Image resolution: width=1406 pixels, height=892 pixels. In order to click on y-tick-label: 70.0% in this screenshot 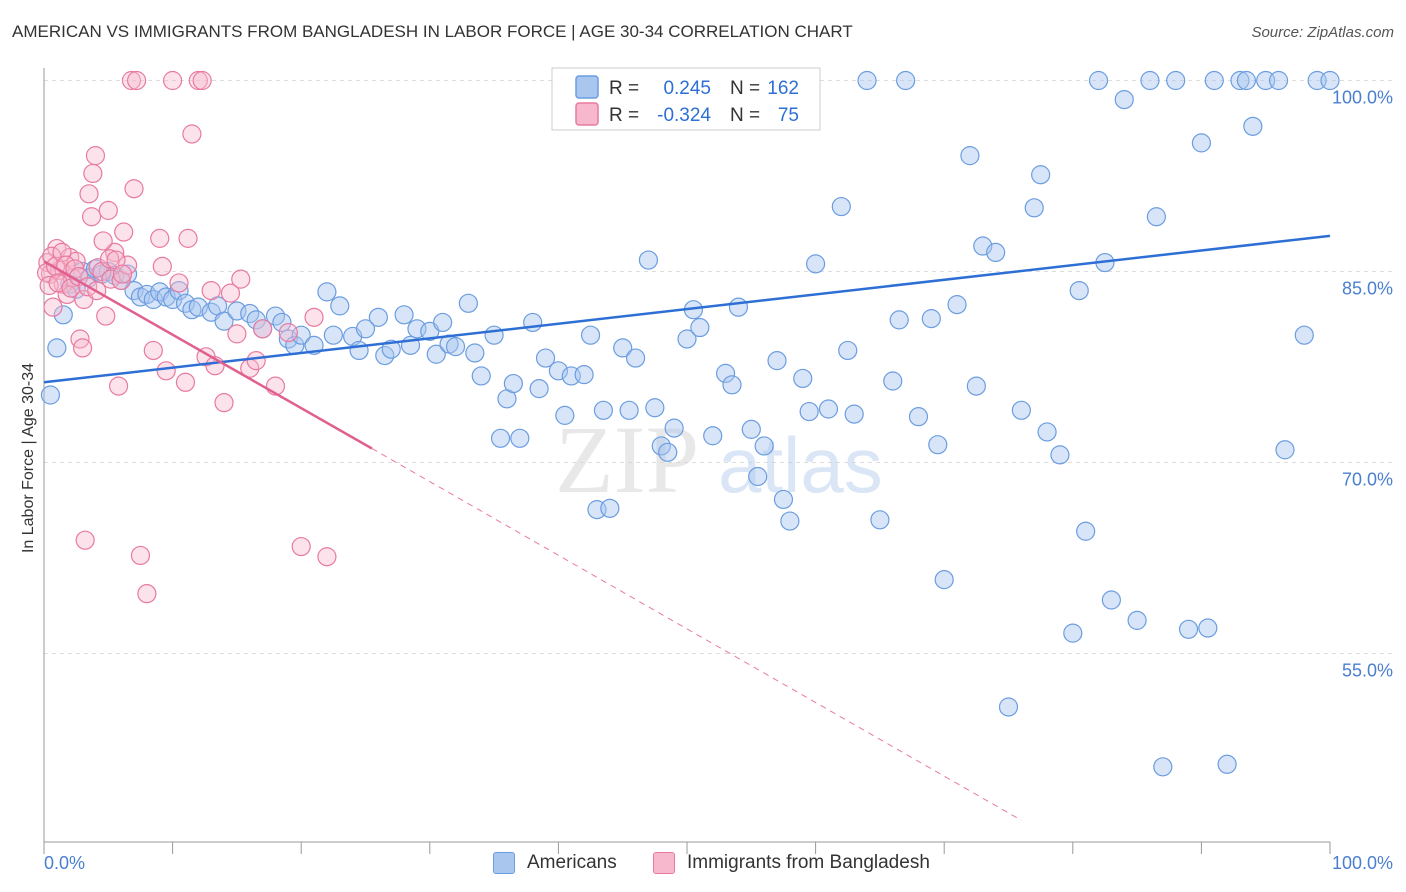, I will do `click(1367, 480)`.